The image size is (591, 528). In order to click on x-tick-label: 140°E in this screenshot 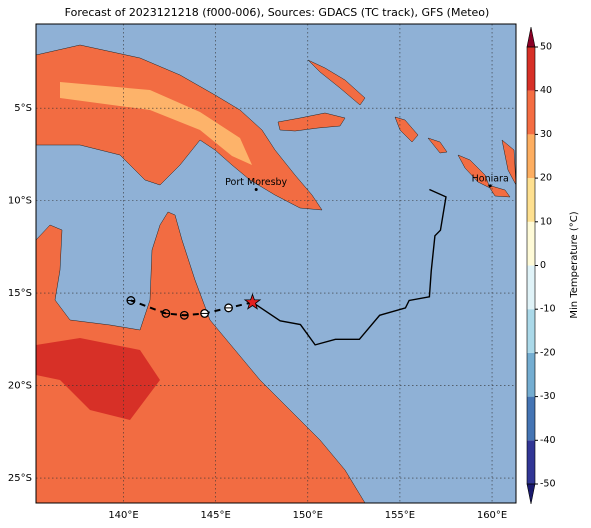, I will do `click(123, 515)`.